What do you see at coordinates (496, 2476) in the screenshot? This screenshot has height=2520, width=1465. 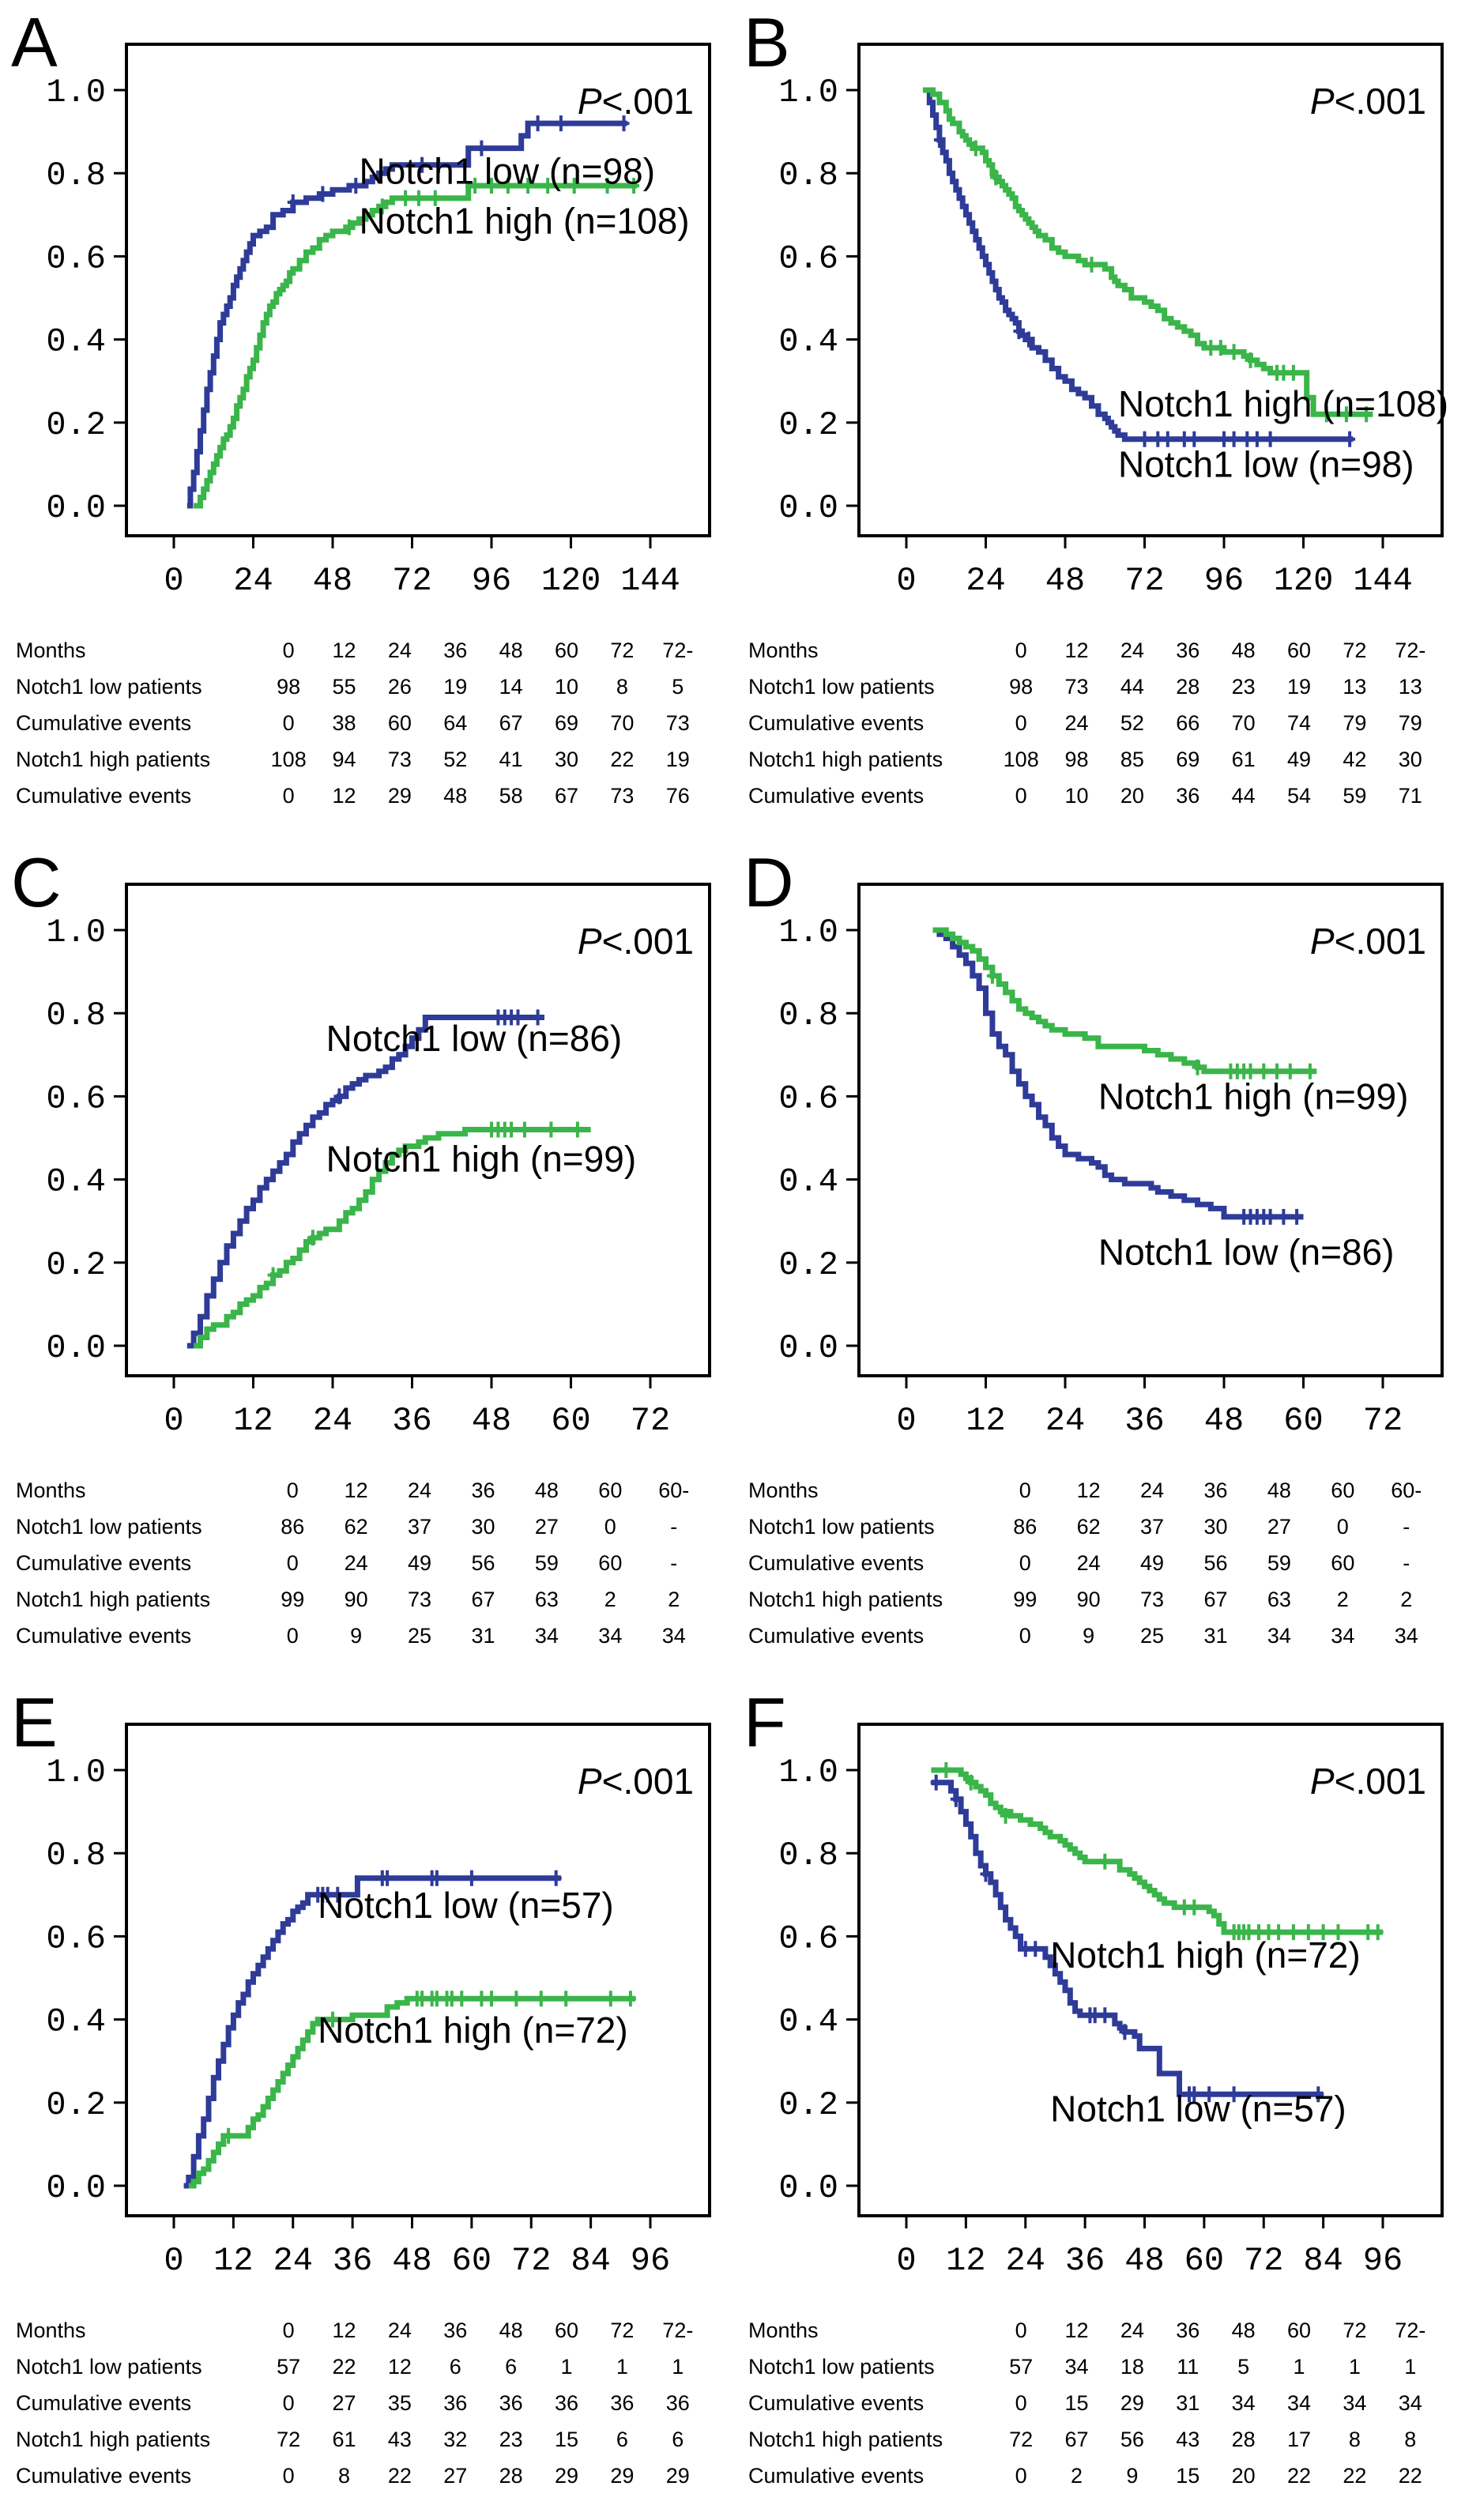 I see `row-values: 0 8 22 27 28 29 29 29` at bounding box center [496, 2476].